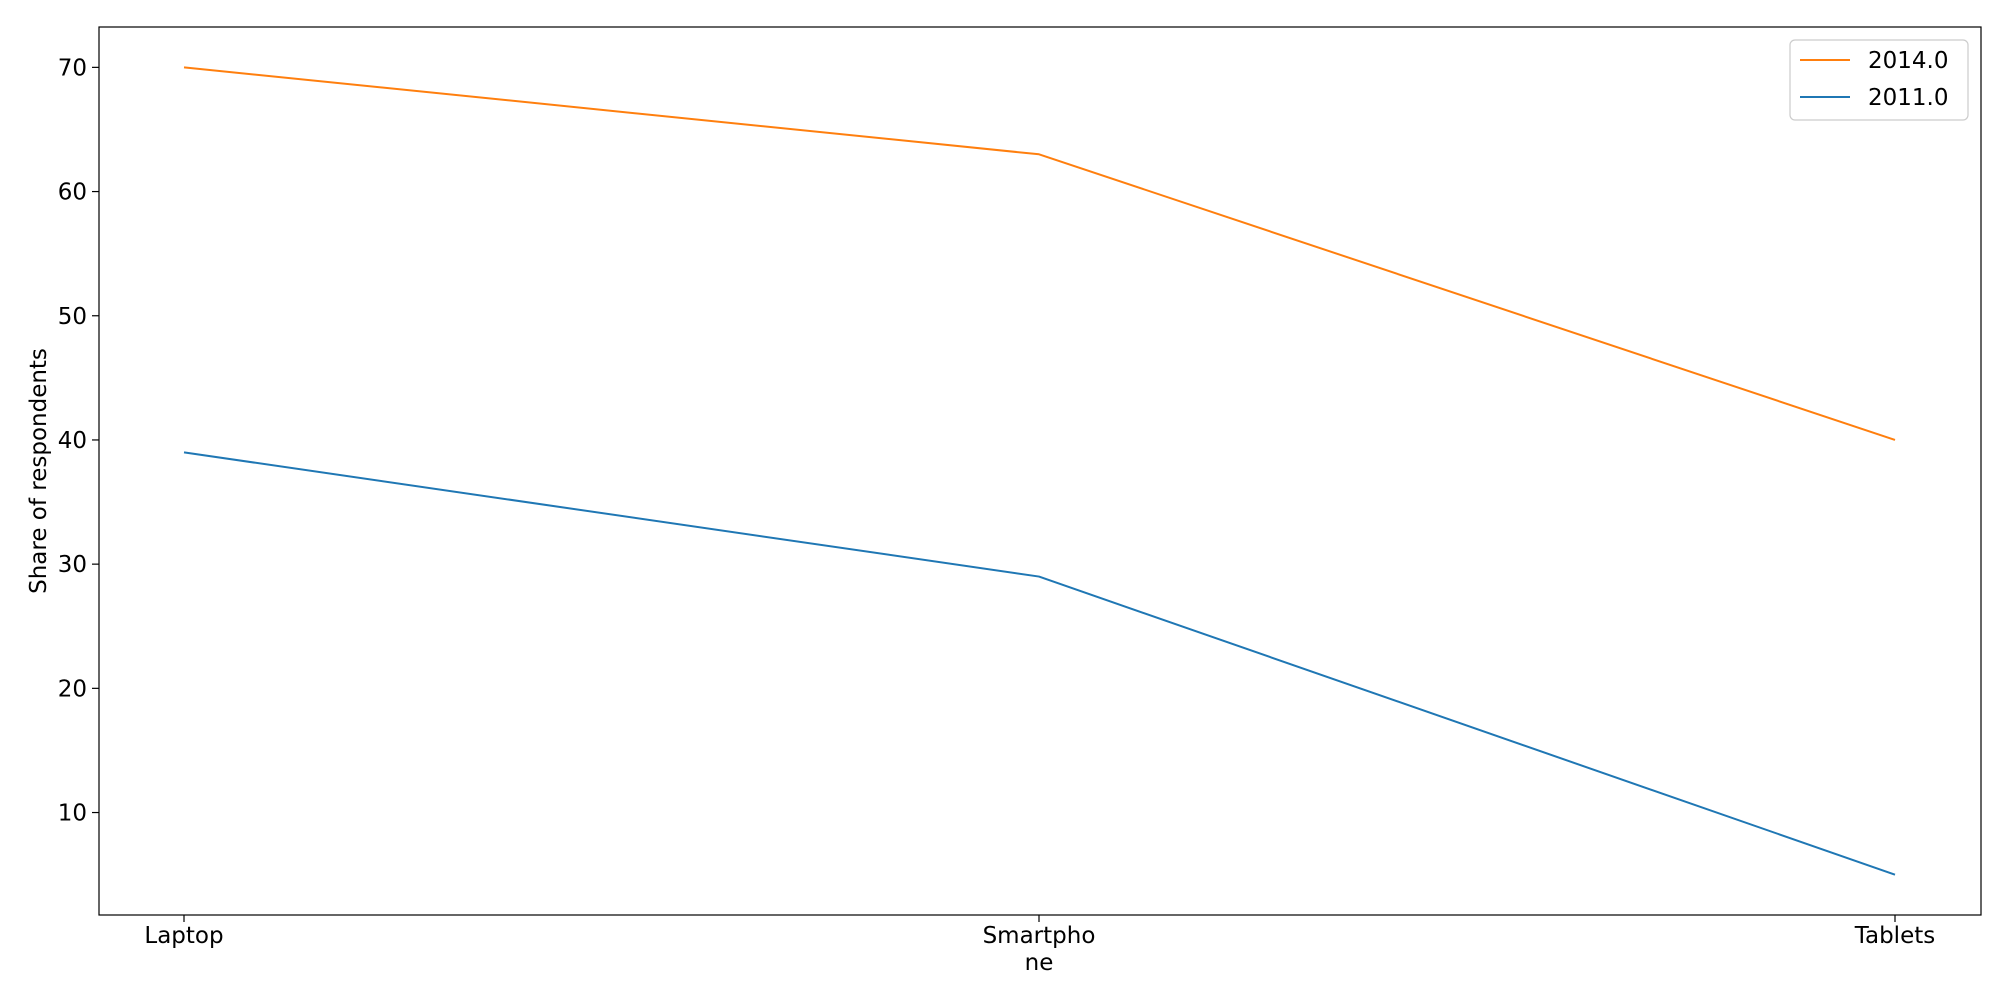  Describe the element at coordinates (1039, 936) in the screenshot. I see `x-tick-label-line: Smartpho` at that location.